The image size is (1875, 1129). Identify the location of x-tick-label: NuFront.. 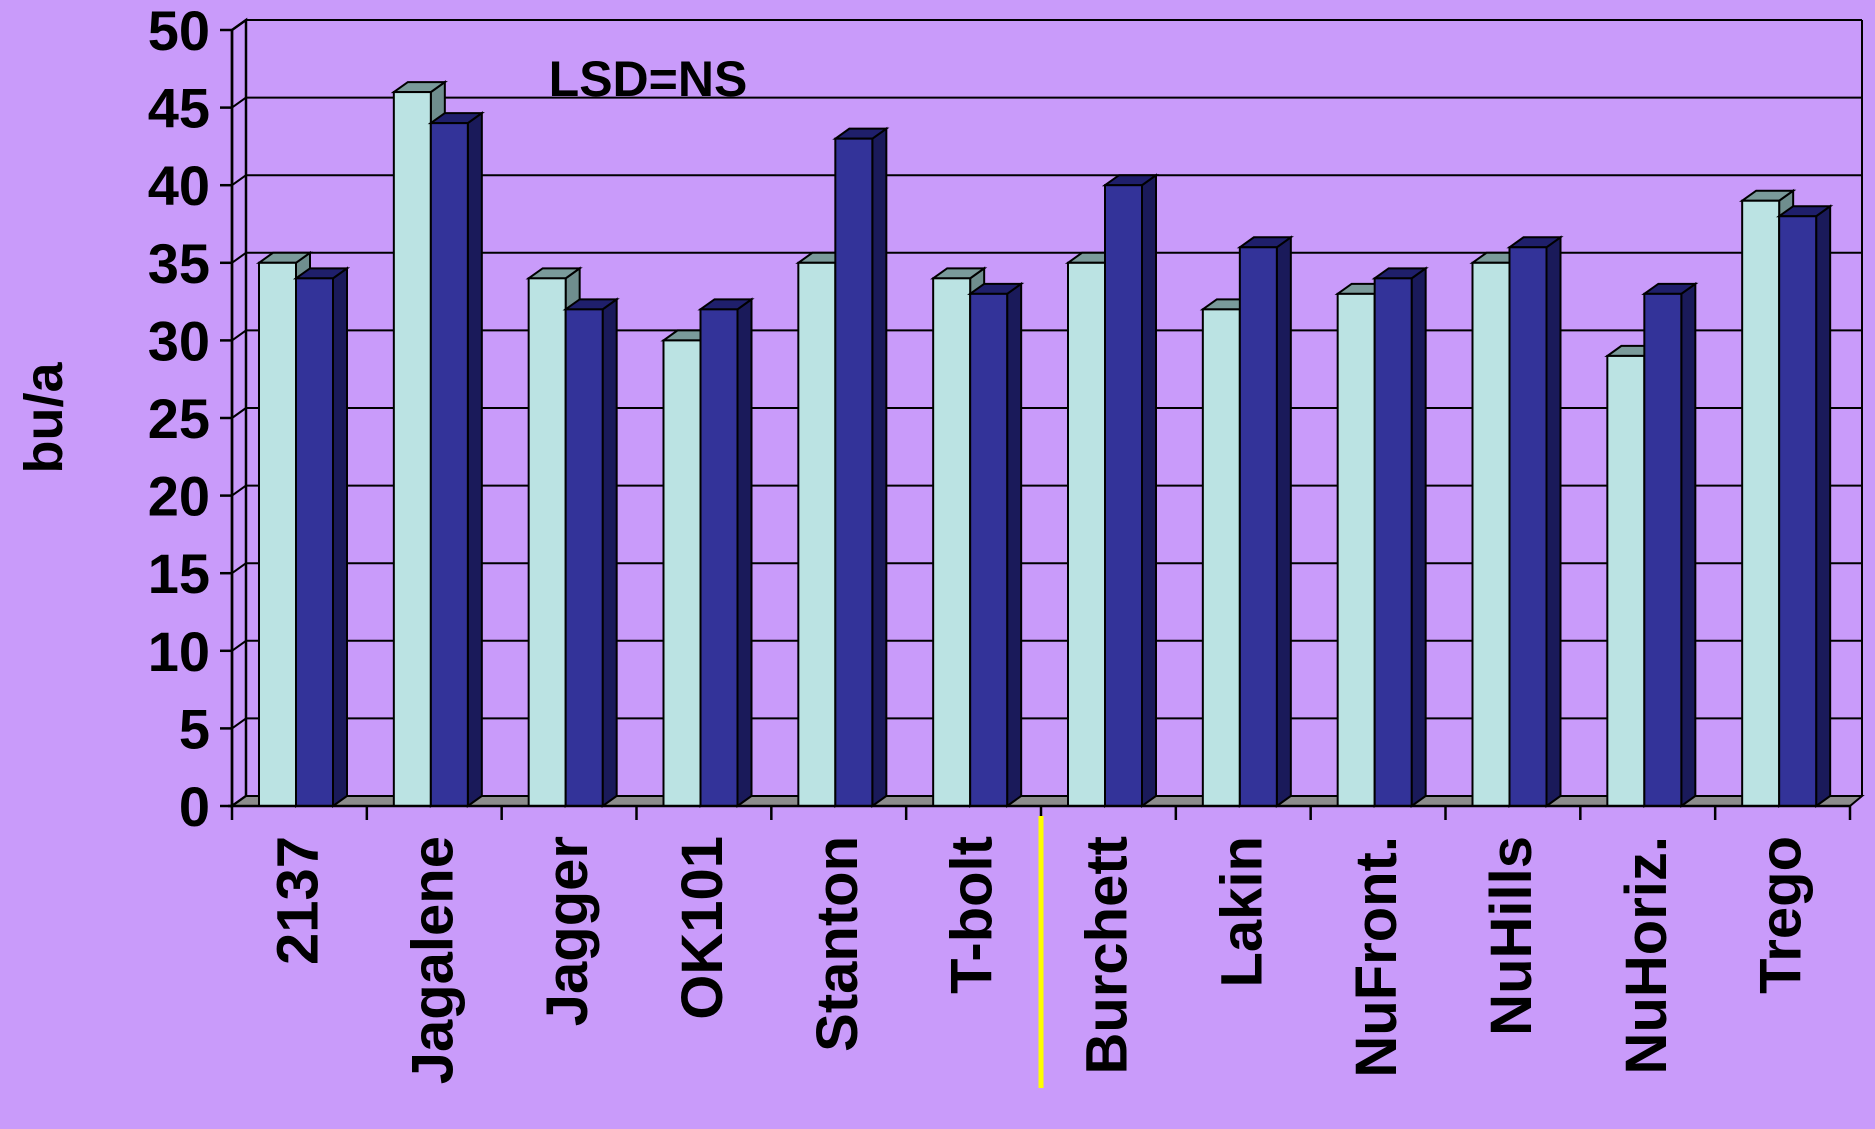
(1376, 957).